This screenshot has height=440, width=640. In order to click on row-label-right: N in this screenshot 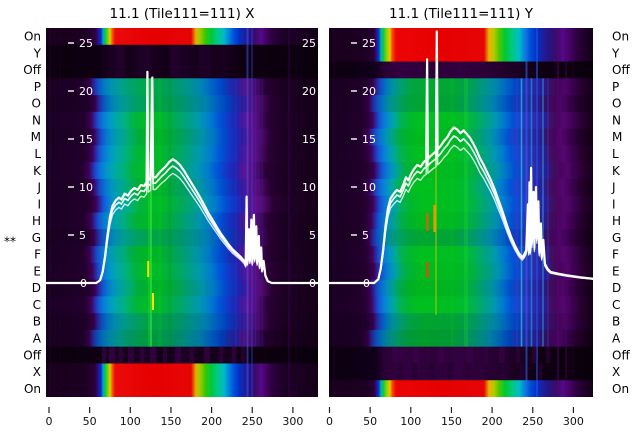, I will do `click(616, 120)`.